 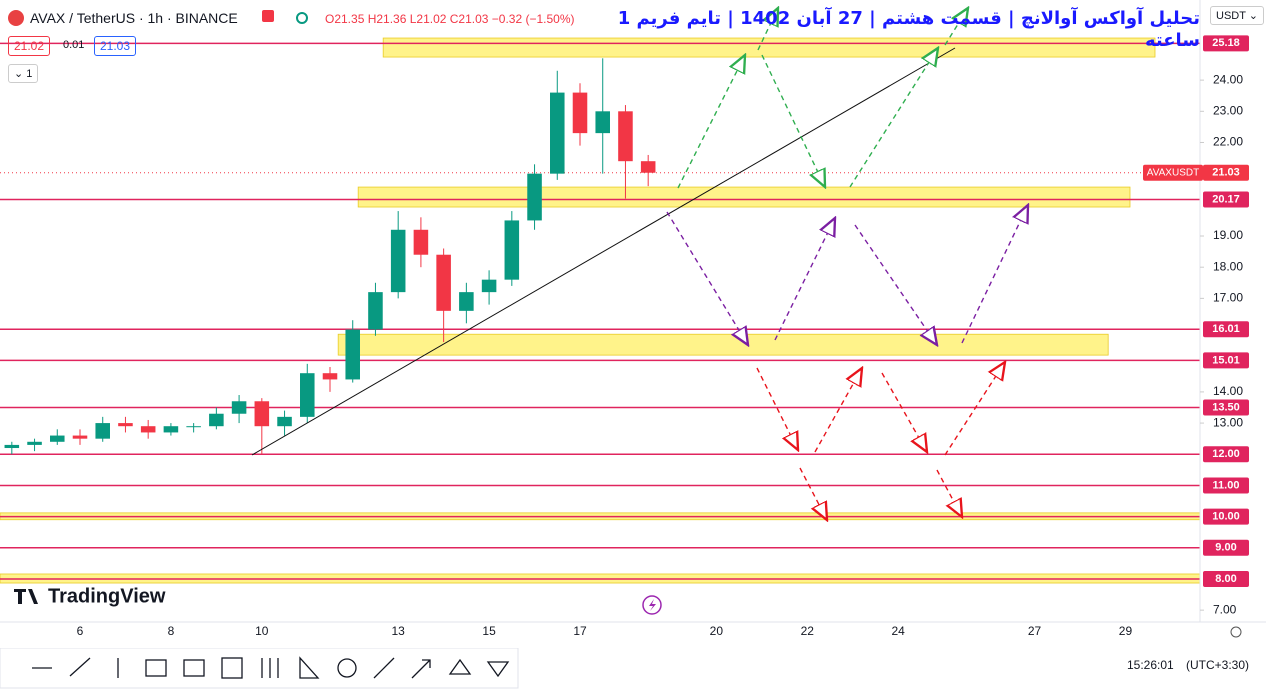 What do you see at coordinates (16, 18) in the screenshot?
I see `symbol-logo` at bounding box center [16, 18].